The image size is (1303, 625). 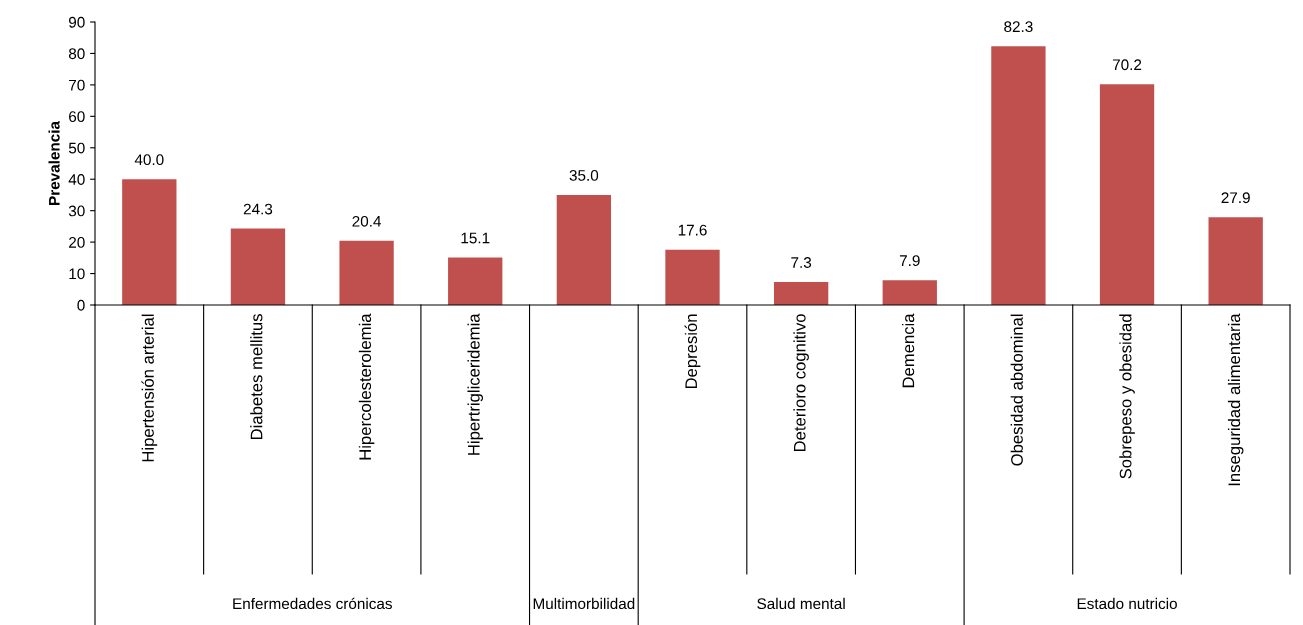 I want to click on text: Salud mental, so click(x=801, y=603).